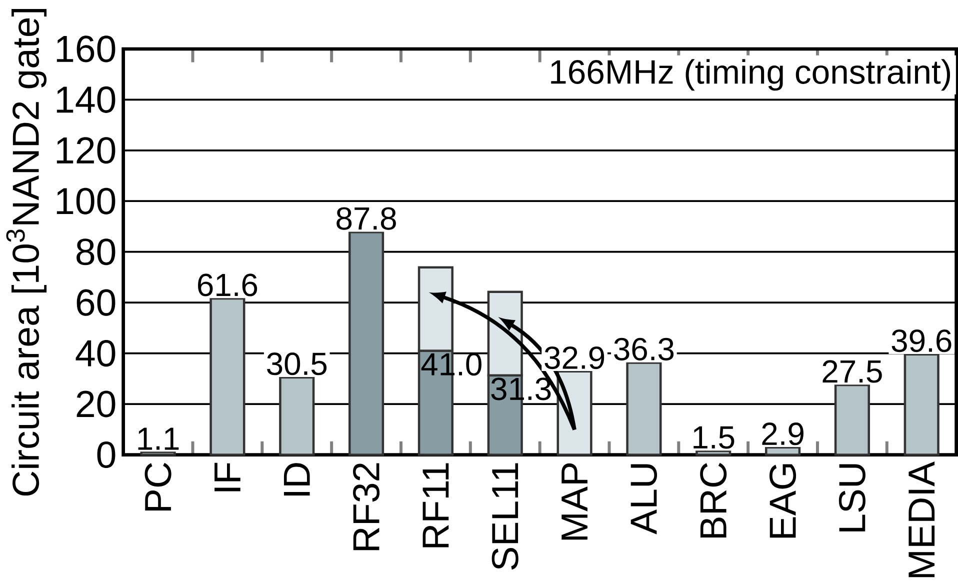 The height and width of the screenshot is (587, 958). Describe the element at coordinates (750, 75) in the screenshot. I see `annotation: 166MHz (timing constraint)` at that location.